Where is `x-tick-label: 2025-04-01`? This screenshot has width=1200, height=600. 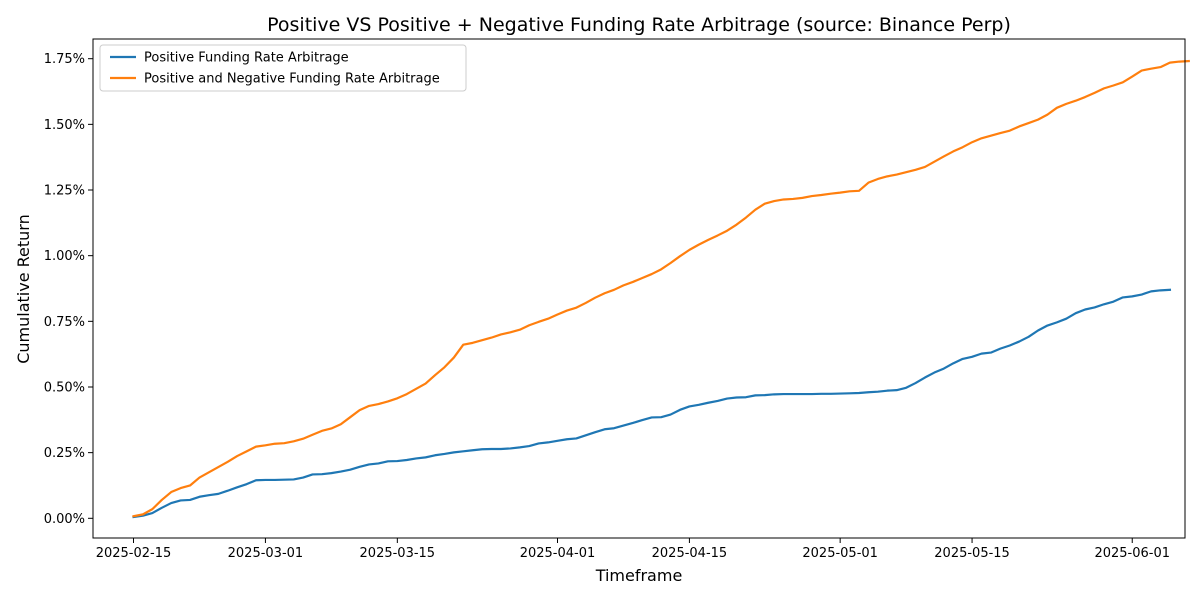 x-tick-label: 2025-04-01 is located at coordinates (558, 553).